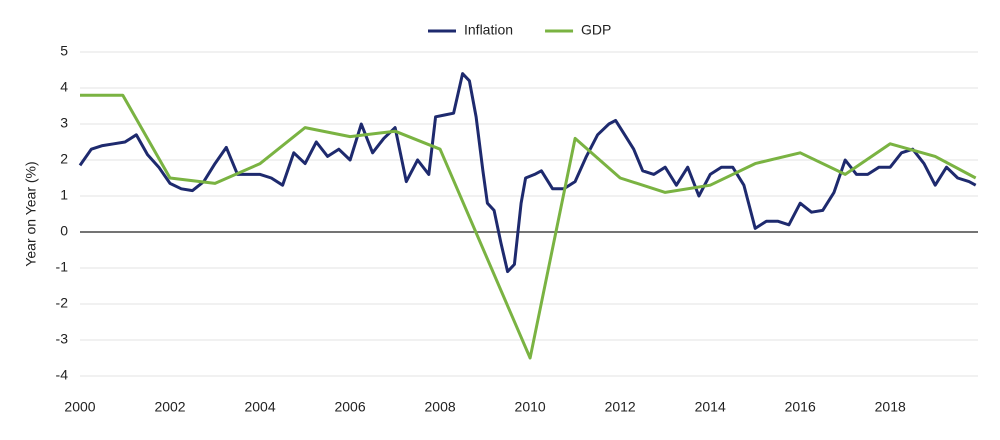 This screenshot has height=440, width=1000. I want to click on y-tick-label: -4, so click(62, 375).